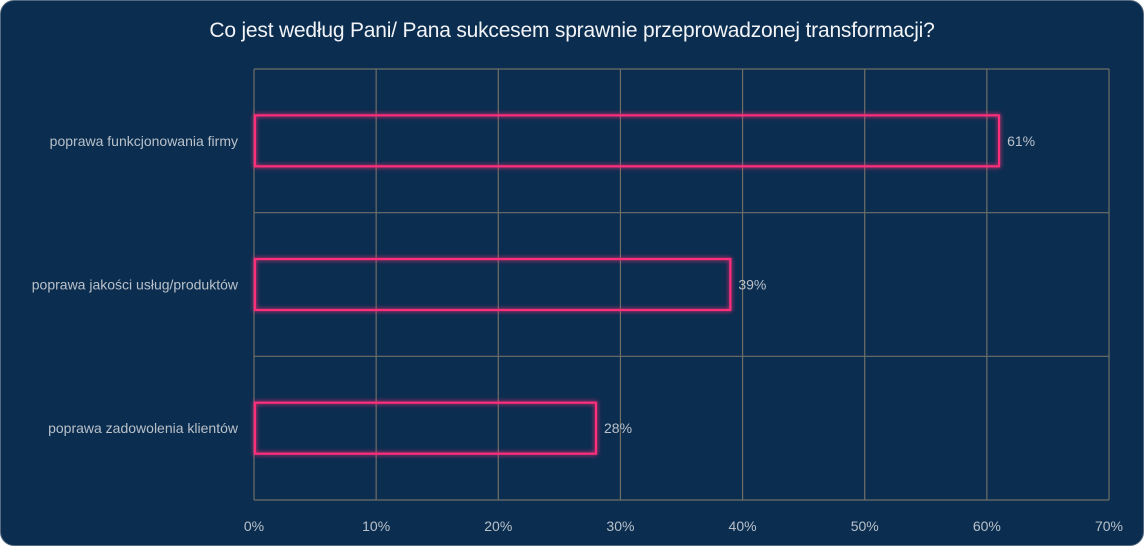 This screenshot has height=546, width=1144. Describe the element at coordinates (143, 428) in the screenshot. I see `category-label: poprawa zadowolenia klientów` at that location.